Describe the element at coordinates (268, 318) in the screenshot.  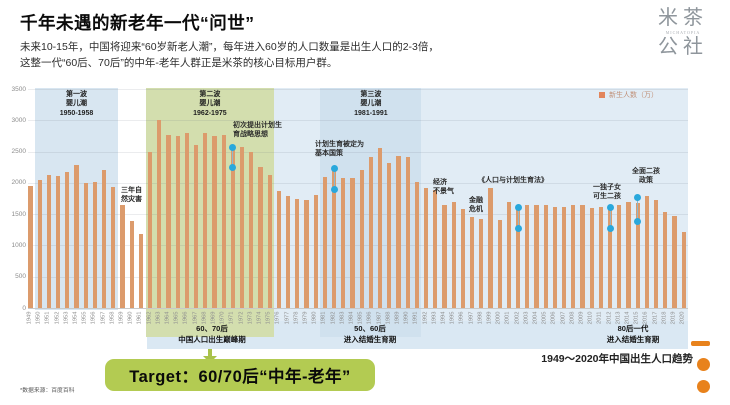
I see `x-axis-tick-label: 1975` at that location.